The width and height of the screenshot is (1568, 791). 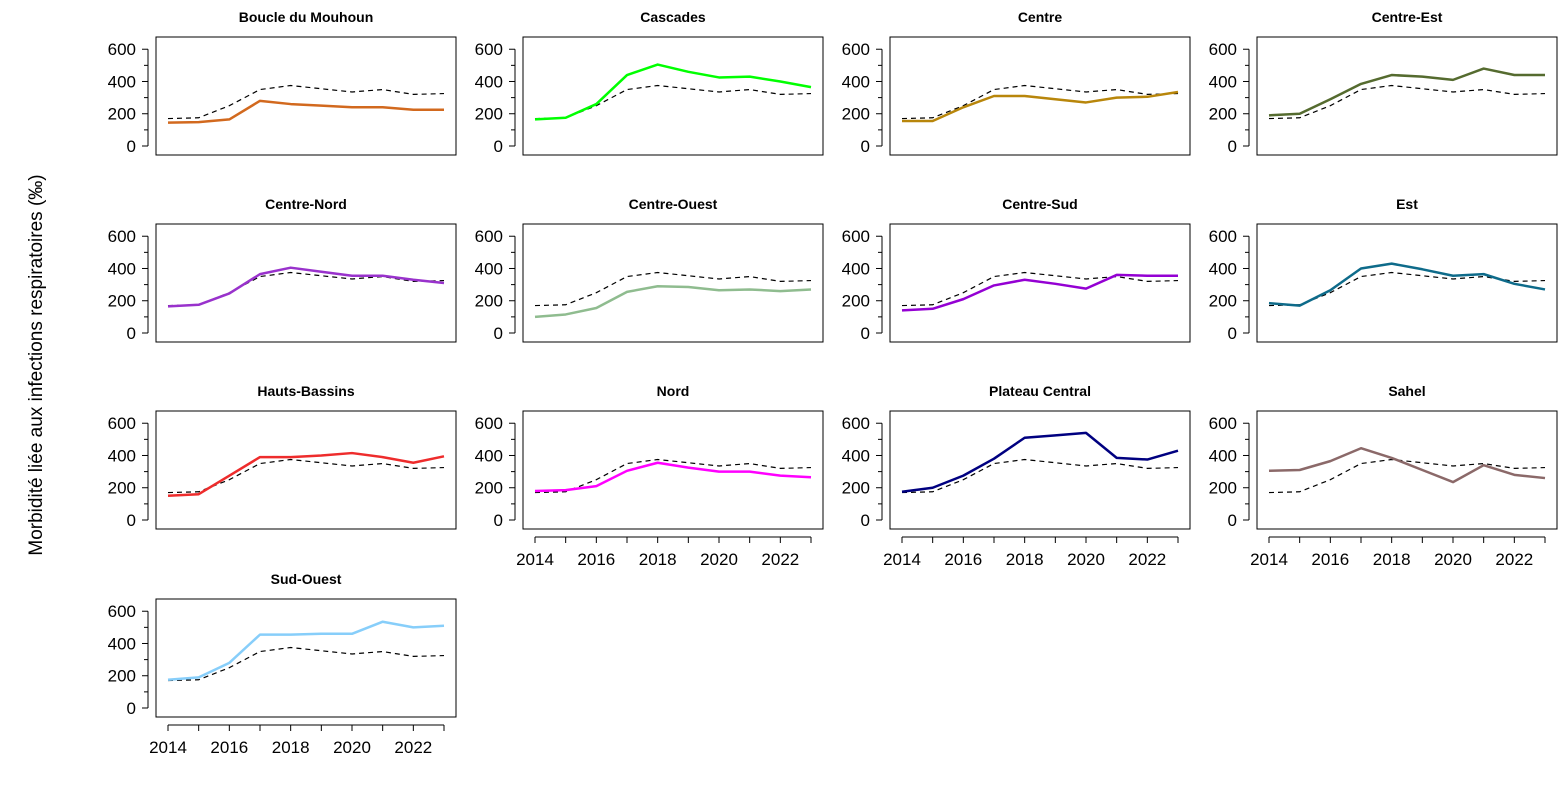 I want to click on panel-nord: Nord 0 200 400 600 2014 2016 2018 2020 2022, so click(x=649, y=476).